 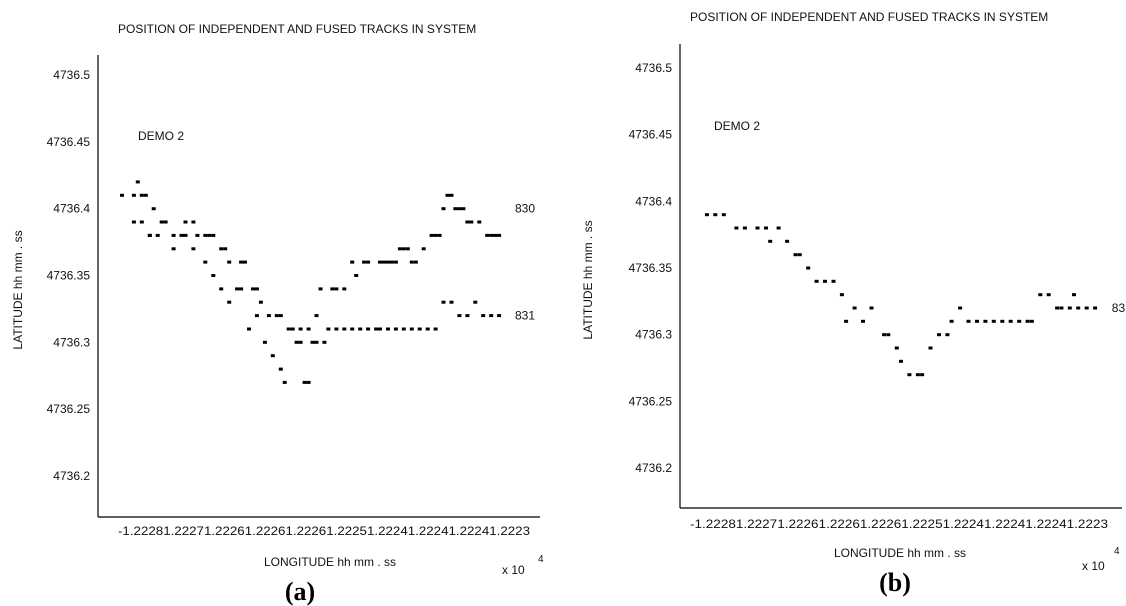 What do you see at coordinates (525, 209) in the screenshot?
I see `track-label: 830` at bounding box center [525, 209].